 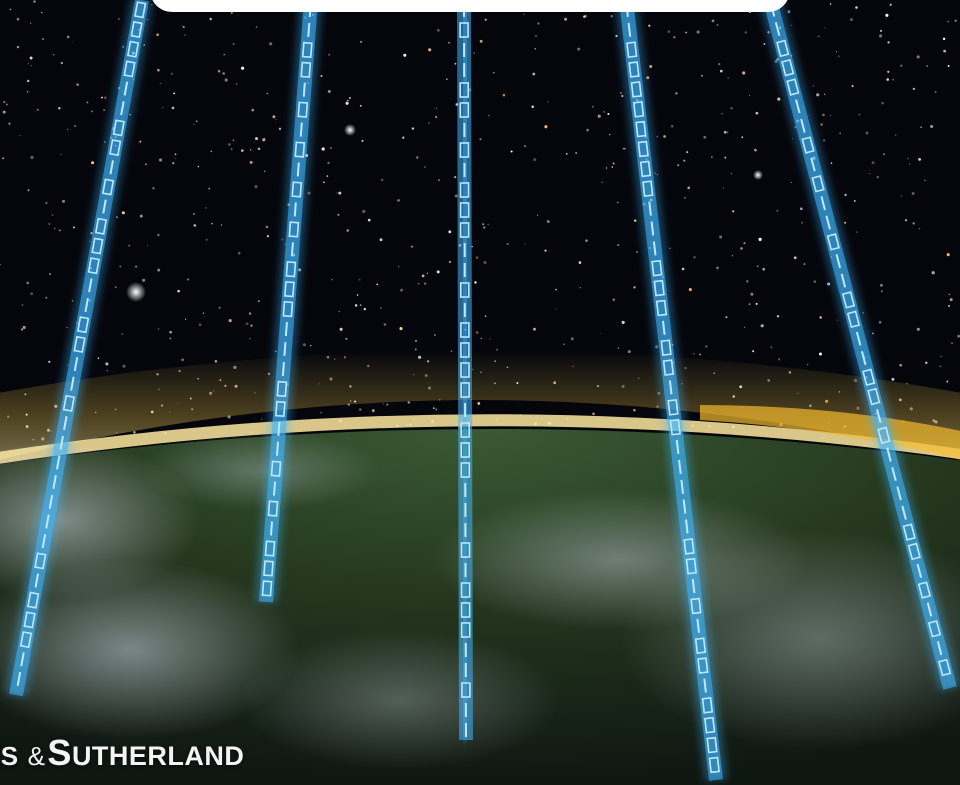 I want to click on logo-rest: UTHERLAND, so click(x=158, y=756).